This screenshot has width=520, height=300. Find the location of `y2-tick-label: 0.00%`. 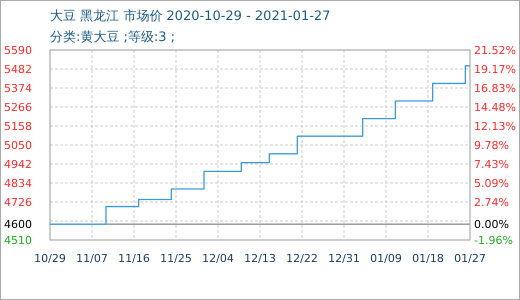

y2-tick-label: 0.00% is located at coordinates (491, 225).